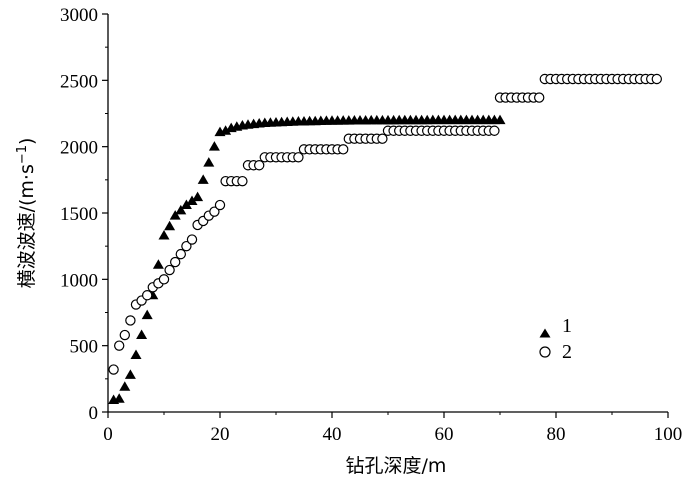 Image resolution: width=700 pixels, height=483 pixels. Describe the element at coordinates (332, 434) in the screenshot. I see `x-tick-label: 40` at that location.